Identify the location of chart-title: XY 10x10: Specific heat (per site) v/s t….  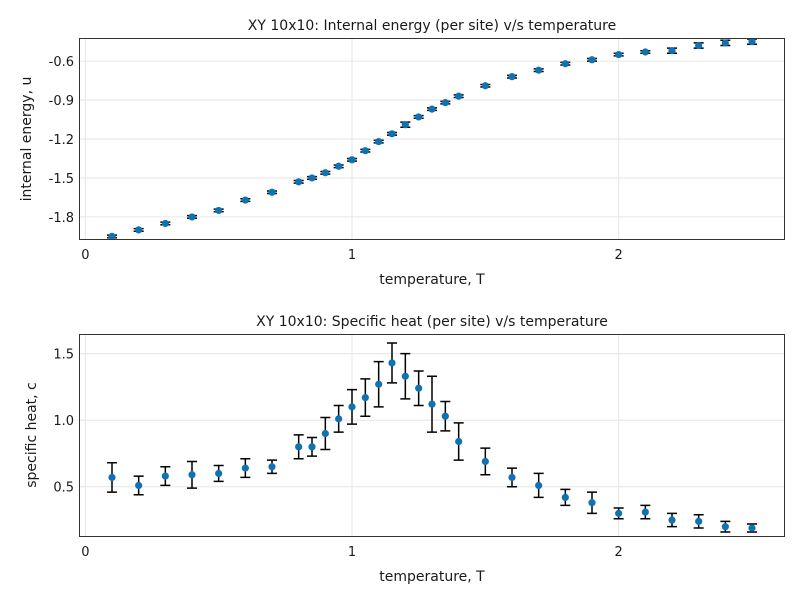
(432, 322).